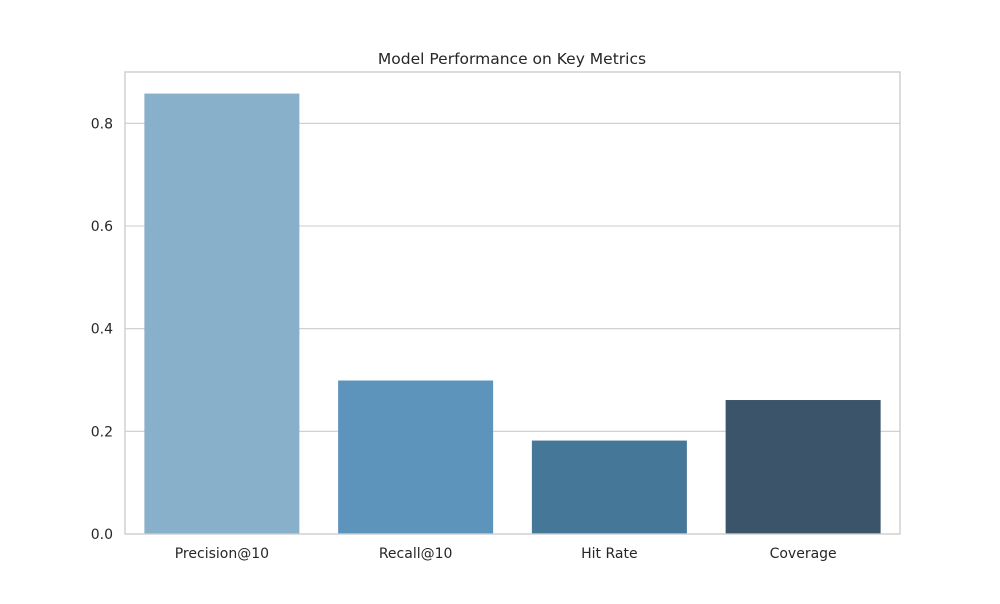  I want to click on y-axis-ticks: 0.0 0.2 0.4 0.6 0.8, so click(102, 329).